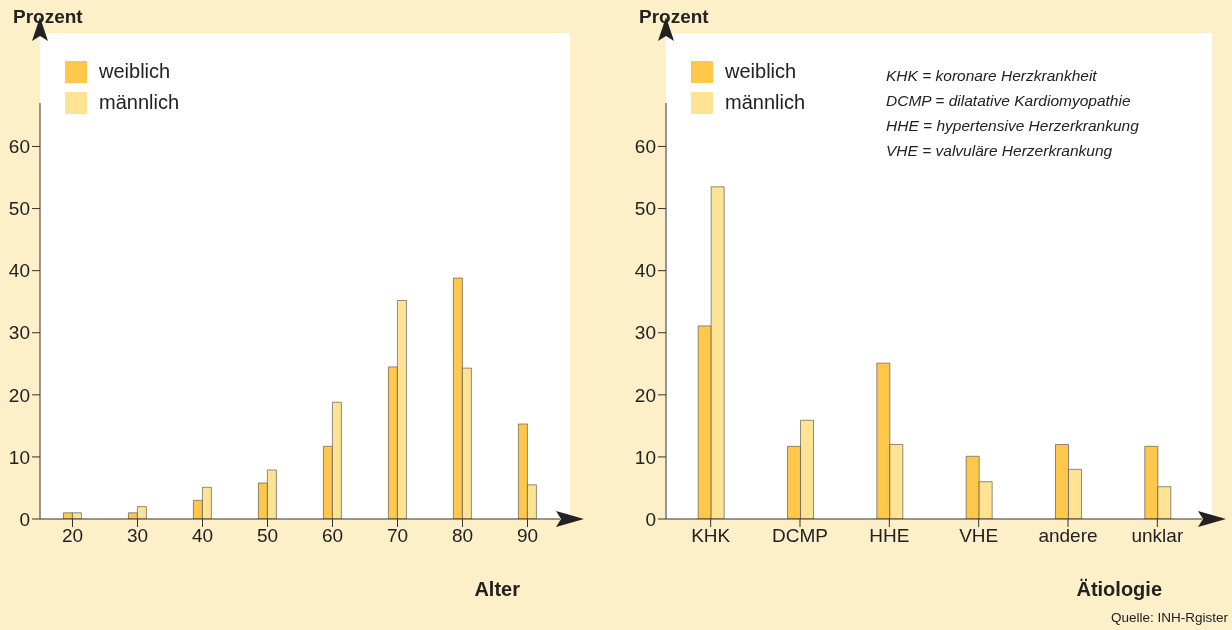  Describe the element at coordinates (1119, 589) in the screenshot. I see `x-axis-title: Ätiologie` at that location.